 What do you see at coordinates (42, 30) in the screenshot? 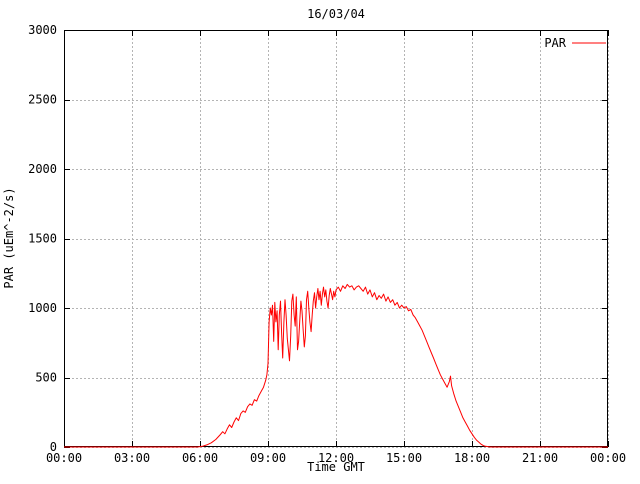
I see `y-tick-label: 3000` at bounding box center [42, 30].